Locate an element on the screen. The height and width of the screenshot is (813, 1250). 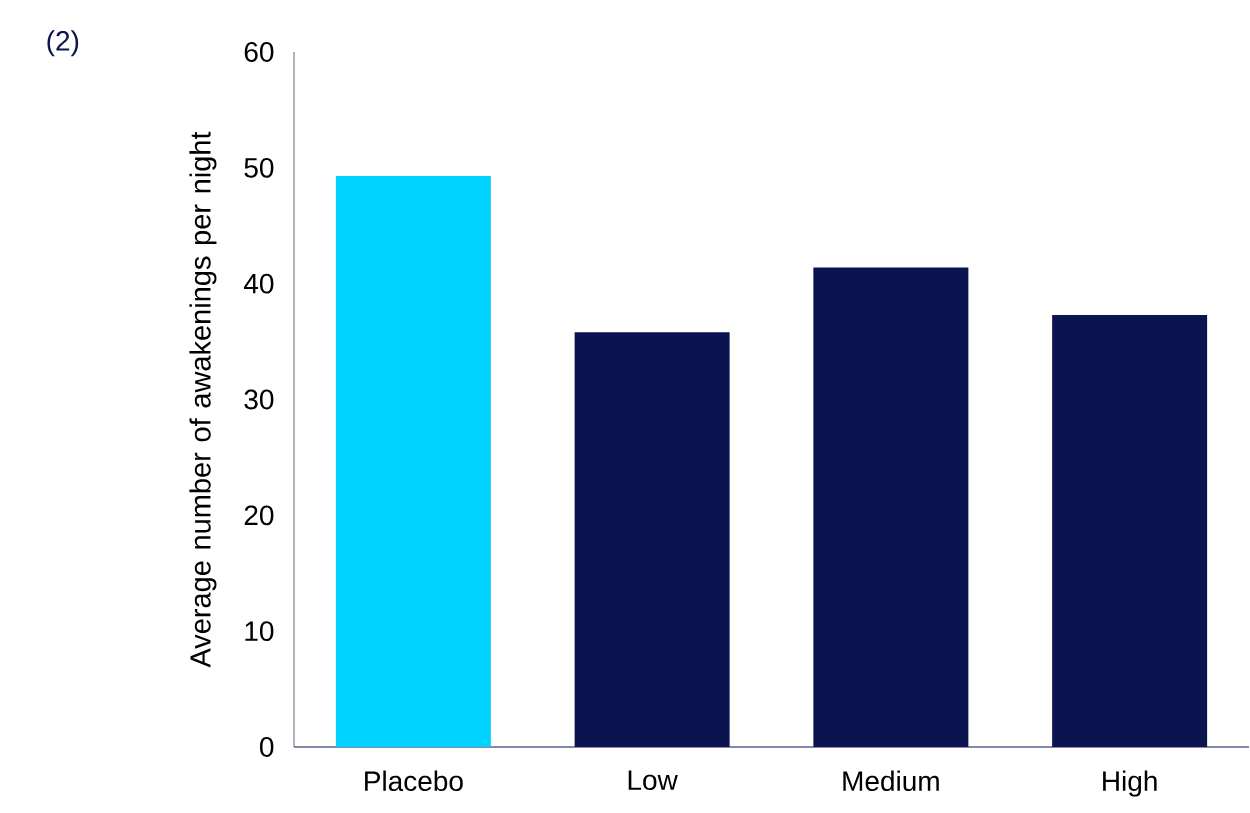
x-tick-label: Medium is located at coordinates (891, 781).